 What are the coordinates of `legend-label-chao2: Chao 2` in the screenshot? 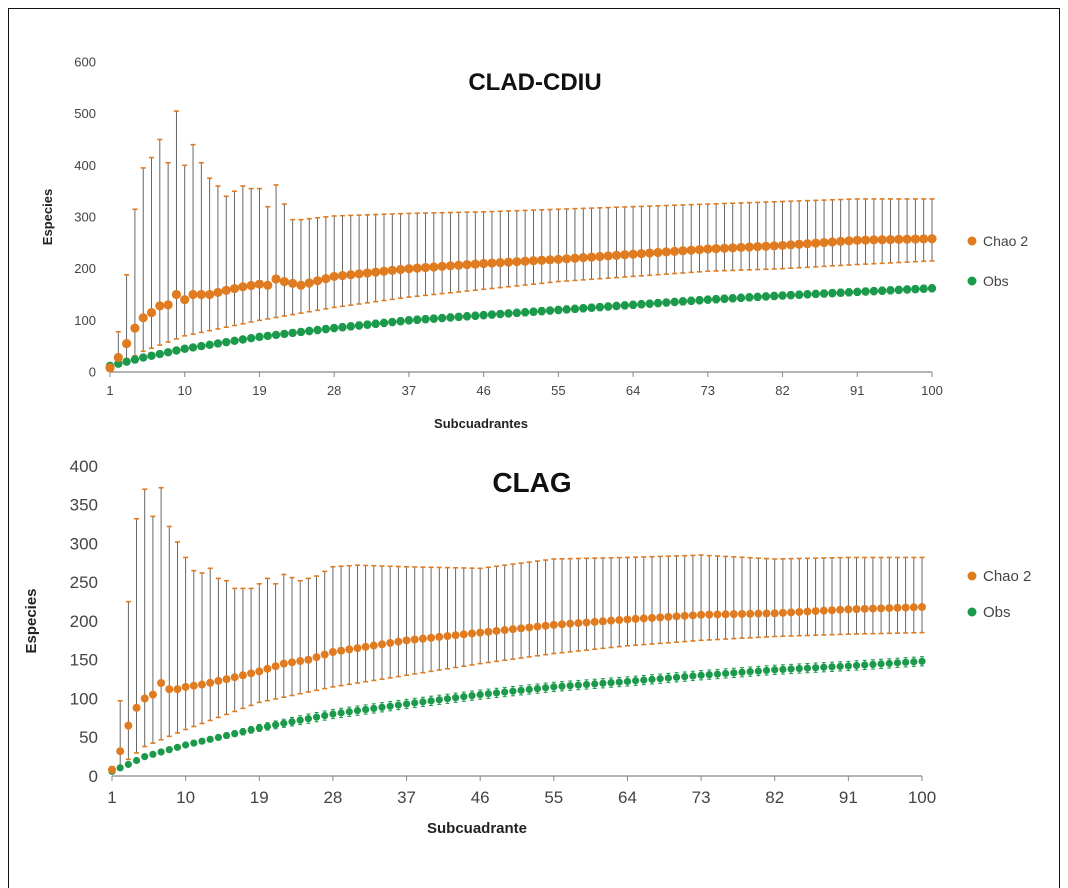 It's located at (1007, 576).